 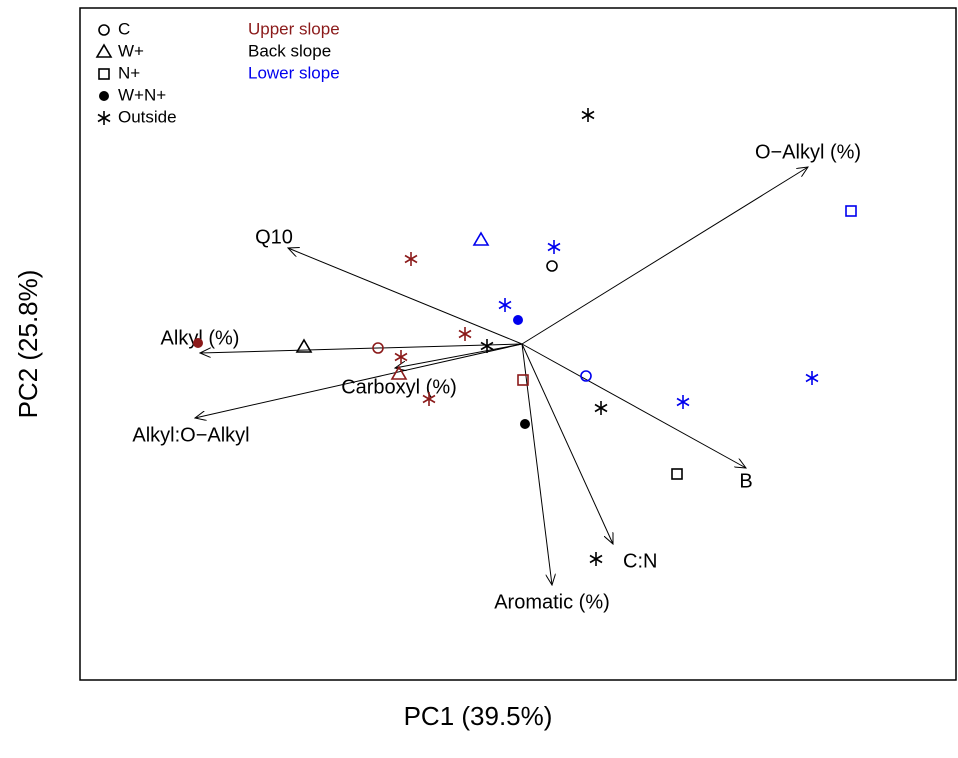 What do you see at coordinates (142, 94) in the screenshot?
I see `legend-label: W+N+` at bounding box center [142, 94].